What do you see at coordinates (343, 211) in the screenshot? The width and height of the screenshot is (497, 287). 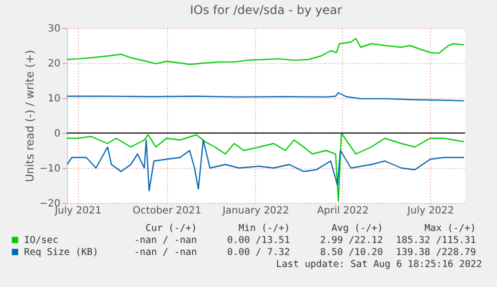 I see `x-tick-label: April 2022` at bounding box center [343, 211].